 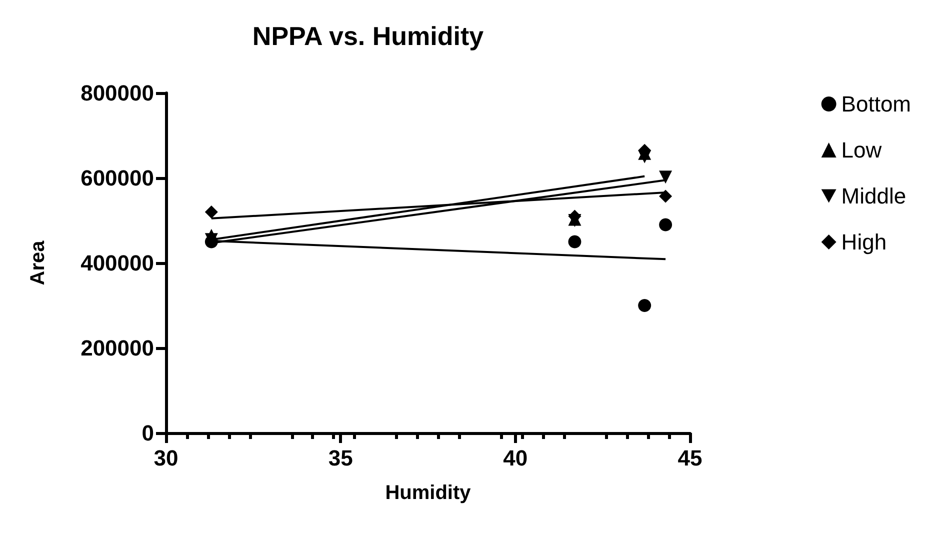 I want to click on chart-title: NPPA vs. Humidity, so click(x=368, y=36).